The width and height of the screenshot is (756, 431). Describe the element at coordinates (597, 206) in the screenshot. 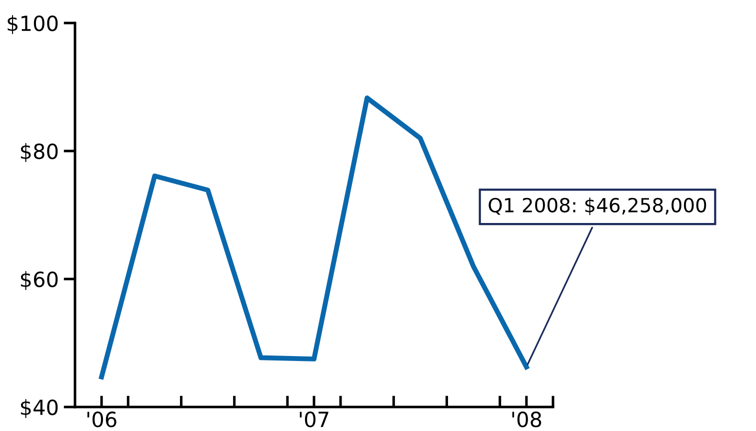

I see `annotation: Q1 2008: $46,258,000` at that location.